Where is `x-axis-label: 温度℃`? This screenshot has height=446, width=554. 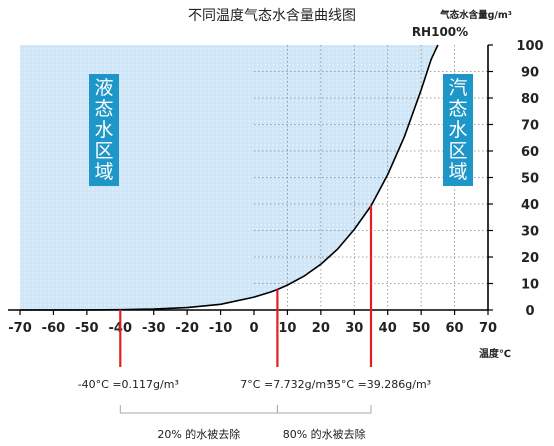
x-axis-label: 温度℃ is located at coordinates (495, 353).